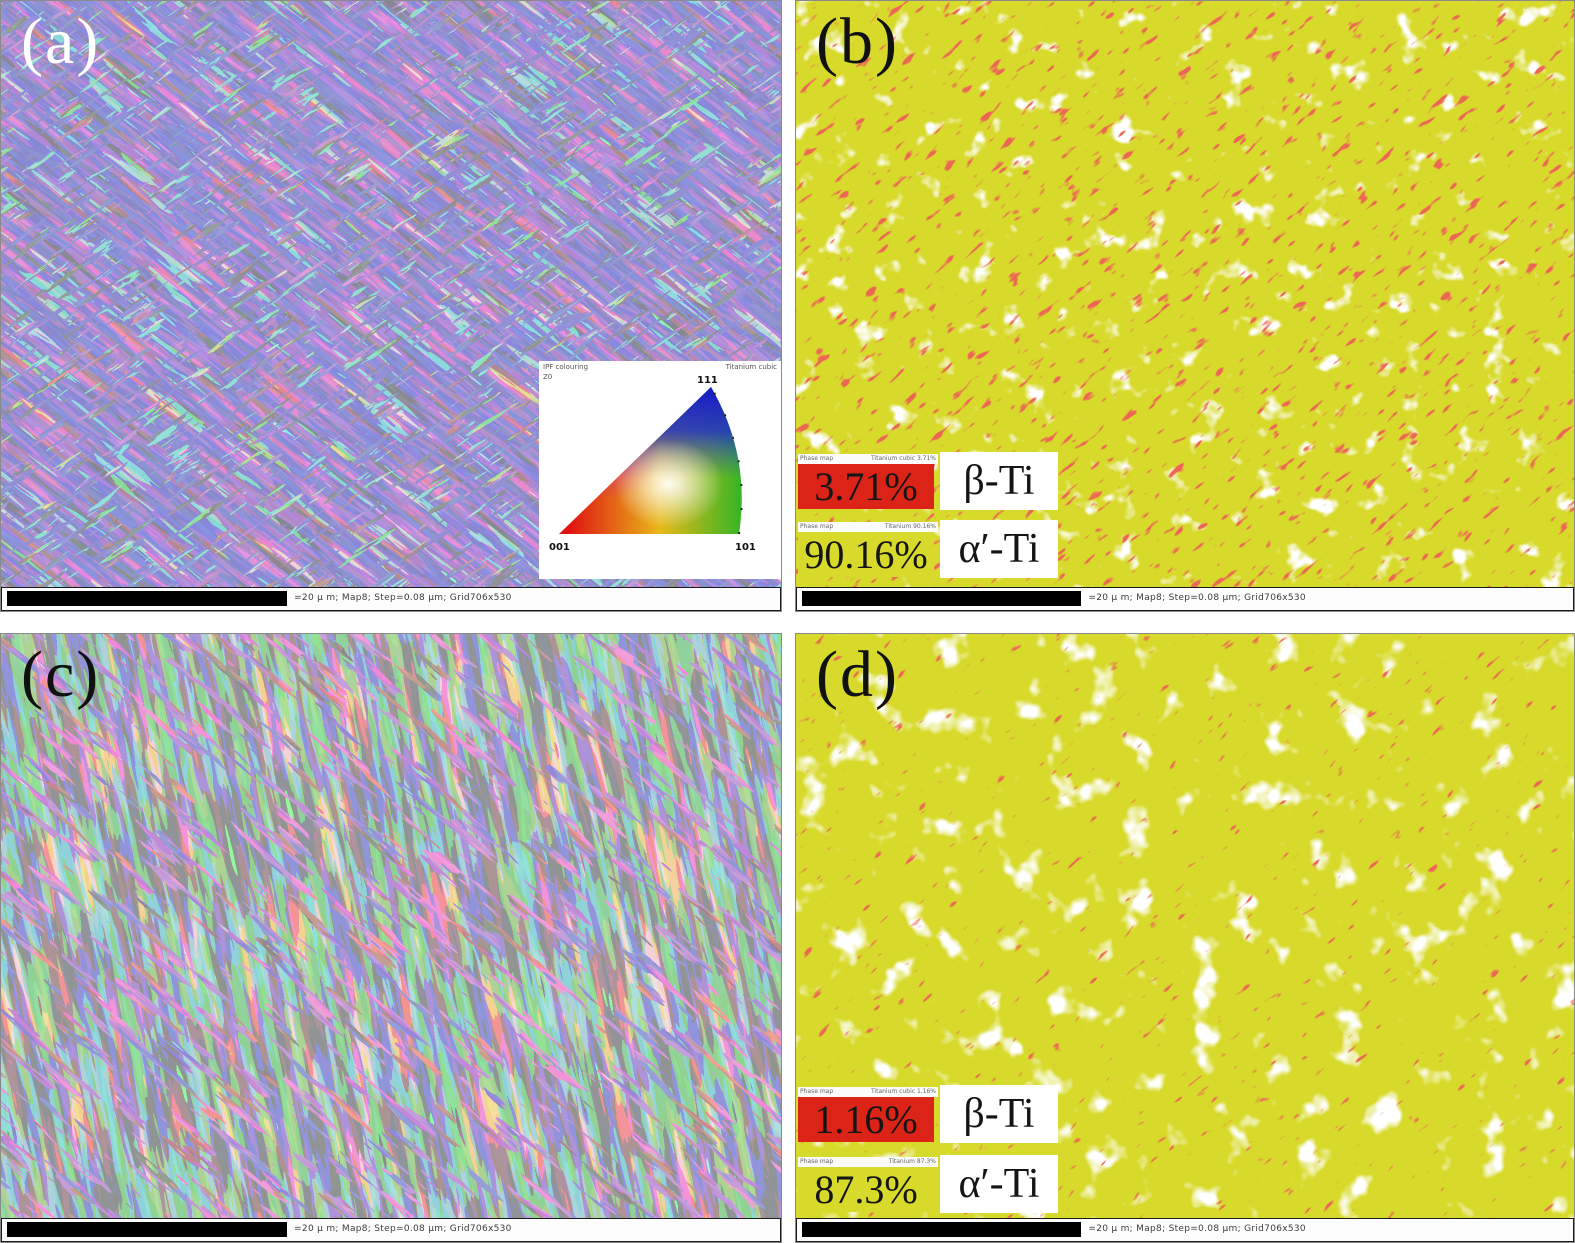 Image resolution: width=1575 pixels, height=1243 pixels. Describe the element at coordinates (403, 1229) in the screenshot. I see `scalebar-text-c: =20 μ m; Map8; Step=0.08 μm; Grid706x530` at that location.